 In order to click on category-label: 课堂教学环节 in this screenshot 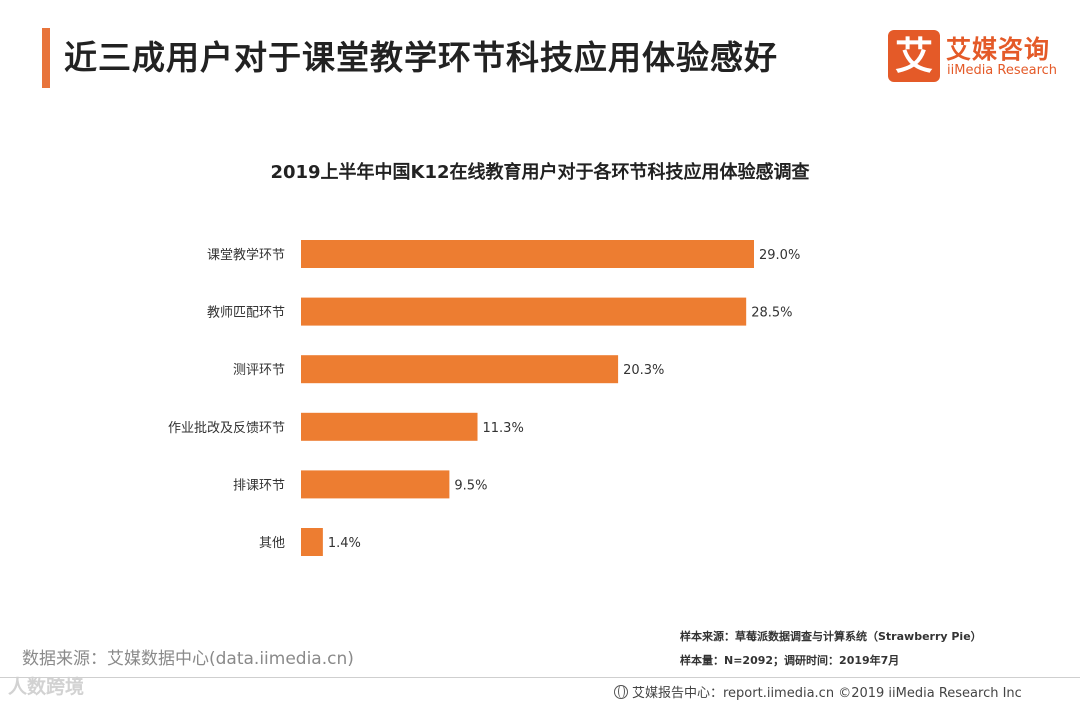, I will do `click(246, 255)`.